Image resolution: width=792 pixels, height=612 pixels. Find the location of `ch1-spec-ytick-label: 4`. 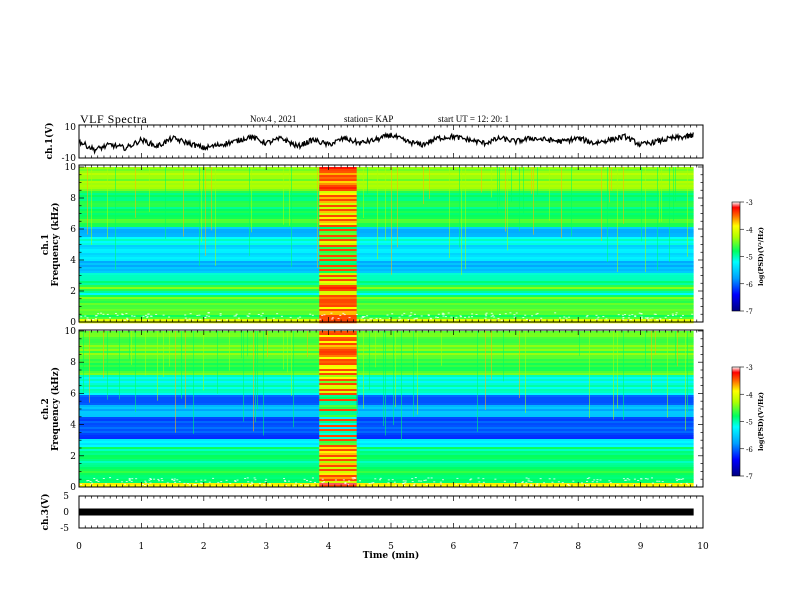

ch1-spec-ytick-label: 4 is located at coordinates (73, 261).